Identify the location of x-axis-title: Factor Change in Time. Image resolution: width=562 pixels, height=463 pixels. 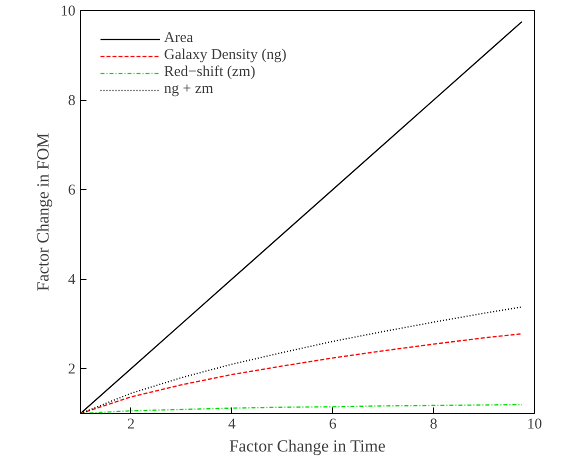
(307, 446).